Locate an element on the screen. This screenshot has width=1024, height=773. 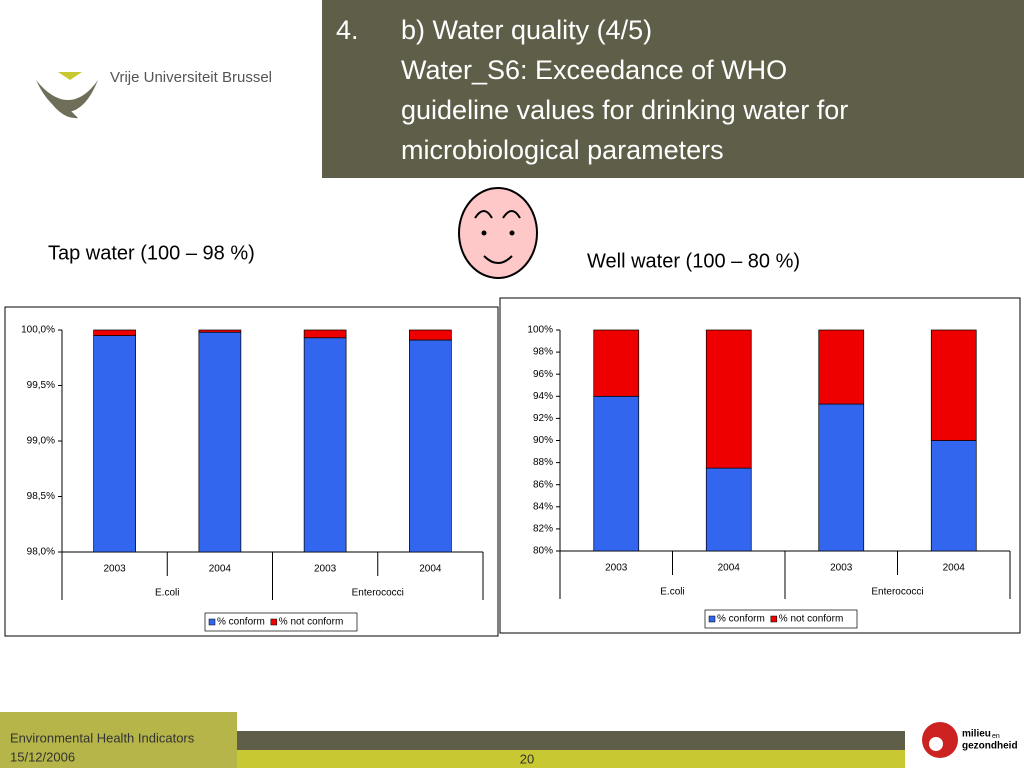
footer-date: 15/12/2006 is located at coordinates (42, 756).